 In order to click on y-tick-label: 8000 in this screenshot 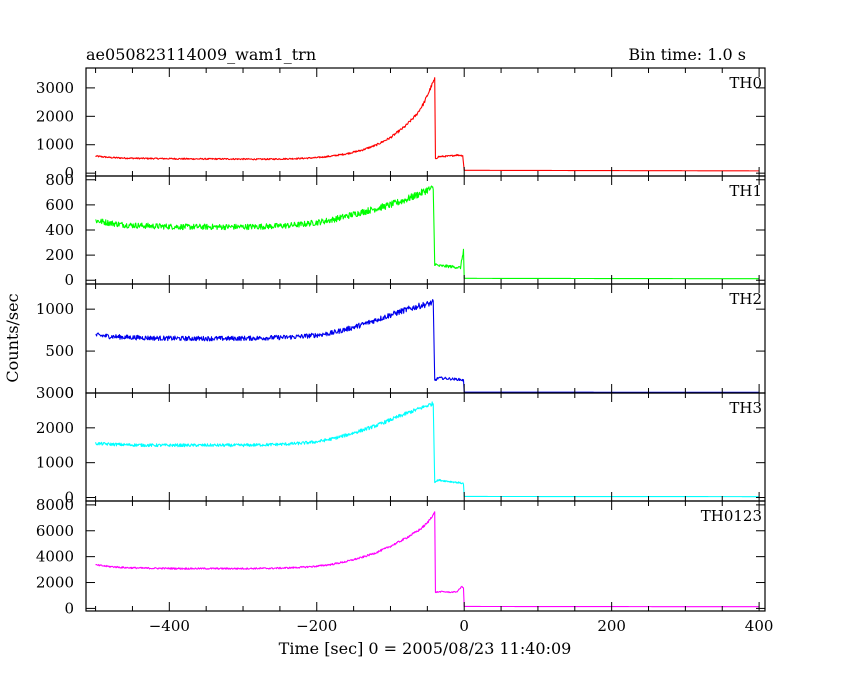, I will do `click(55, 505)`.